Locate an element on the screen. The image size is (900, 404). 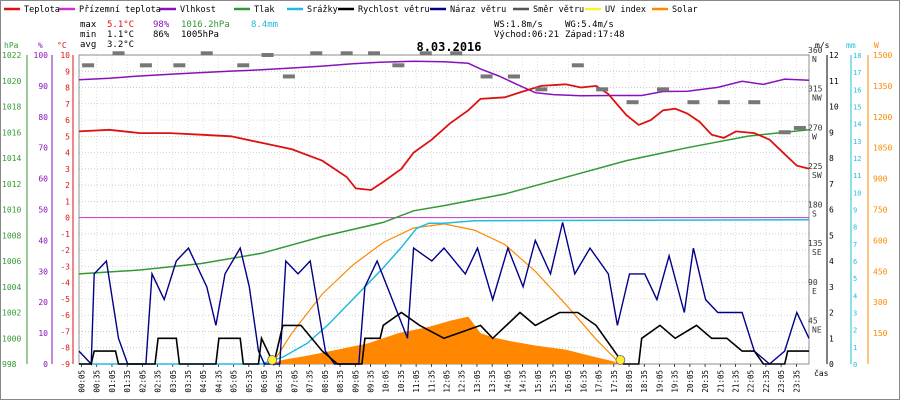
tick-label-direction: SE is located at coordinates (817, 252).